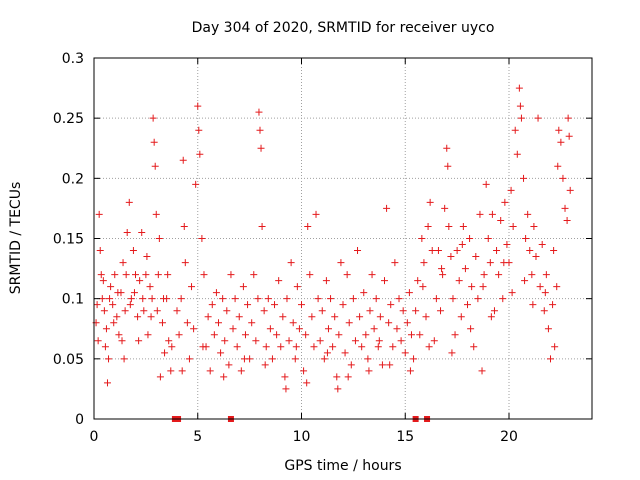 The image size is (640, 480). I want to click on y-tick-label: 0, so click(79, 420).